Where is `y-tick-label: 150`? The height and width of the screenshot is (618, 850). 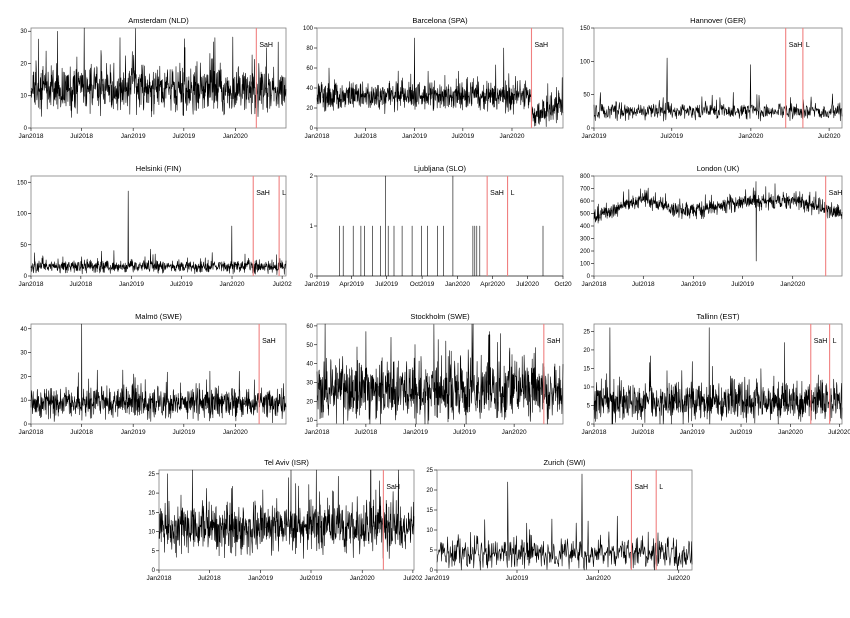 y-tick-label: 150 is located at coordinates (585, 29).